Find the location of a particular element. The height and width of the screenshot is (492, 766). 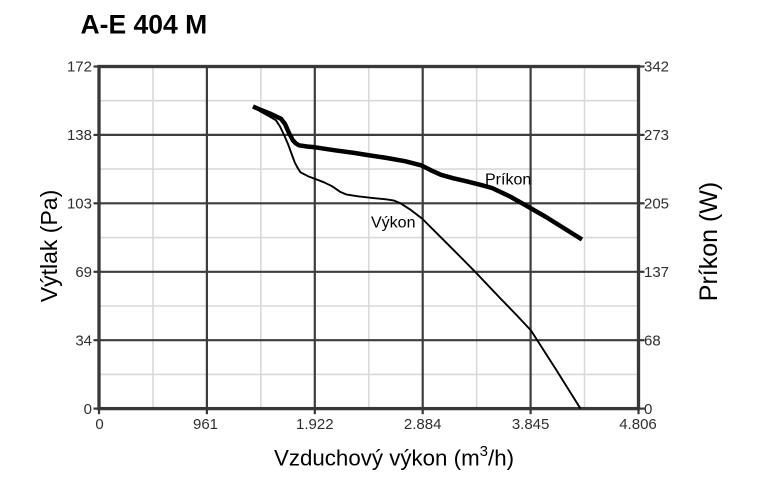

svg-text: 4.806 is located at coordinates (638, 424).